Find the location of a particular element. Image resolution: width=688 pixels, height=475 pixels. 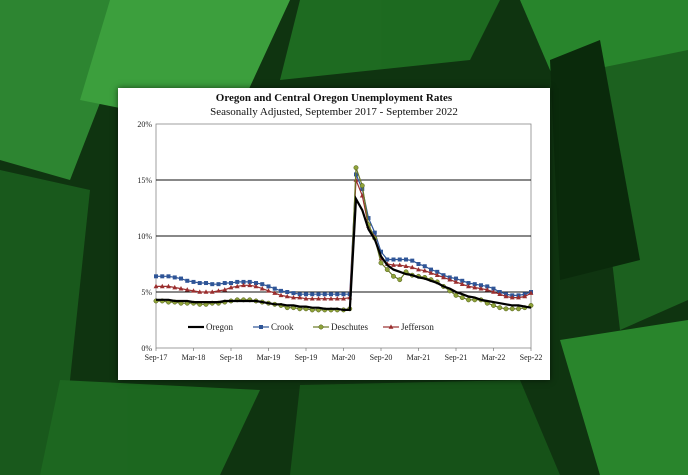

legend-label: Oregon is located at coordinates (219, 327).